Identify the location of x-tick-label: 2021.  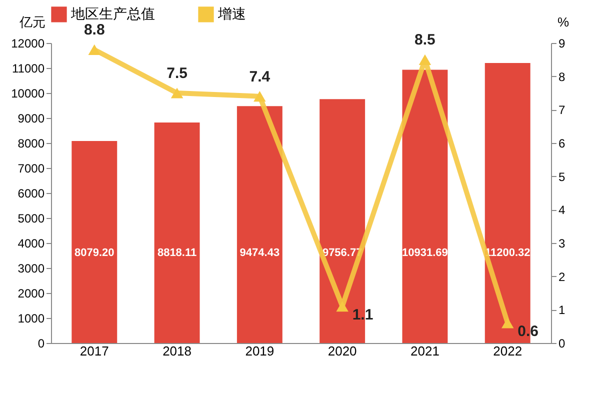
(425, 351).